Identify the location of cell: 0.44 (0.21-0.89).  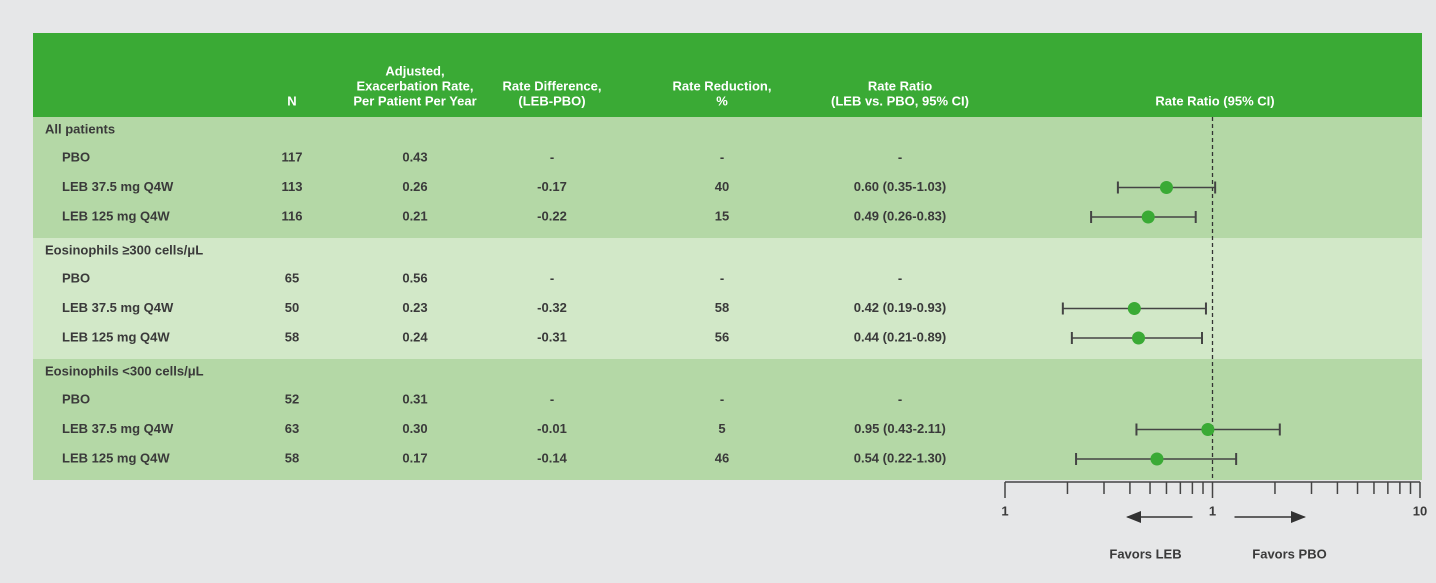
(900, 336).